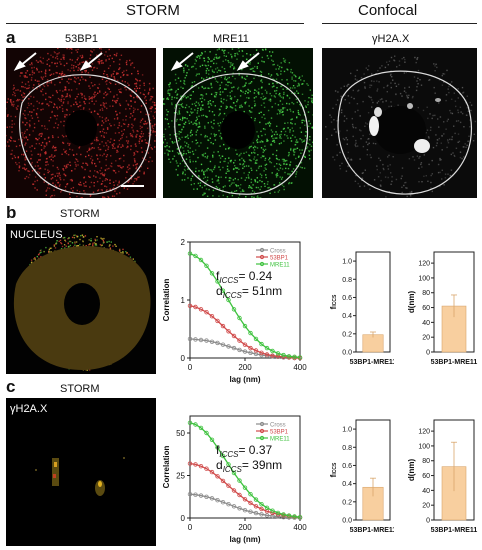 The image size is (482, 550). Describe the element at coordinates (183, 300) in the screenshot. I see `y-tick-label: 1` at that location.